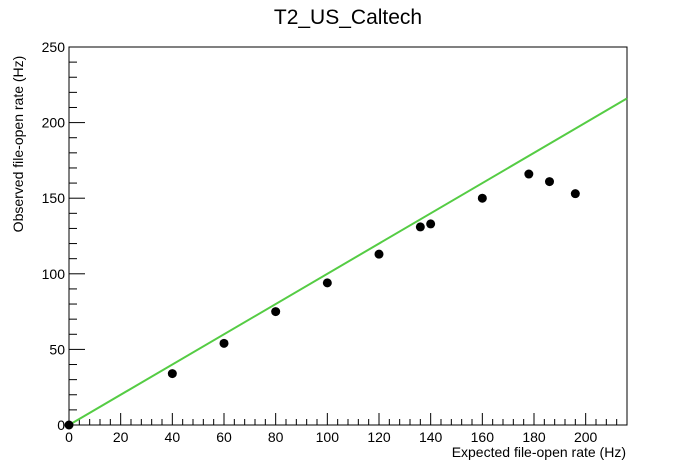 This screenshot has height=472, width=696. What do you see at coordinates (54, 47) in the screenshot?
I see `y-tick-label: 250` at bounding box center [54, 47].